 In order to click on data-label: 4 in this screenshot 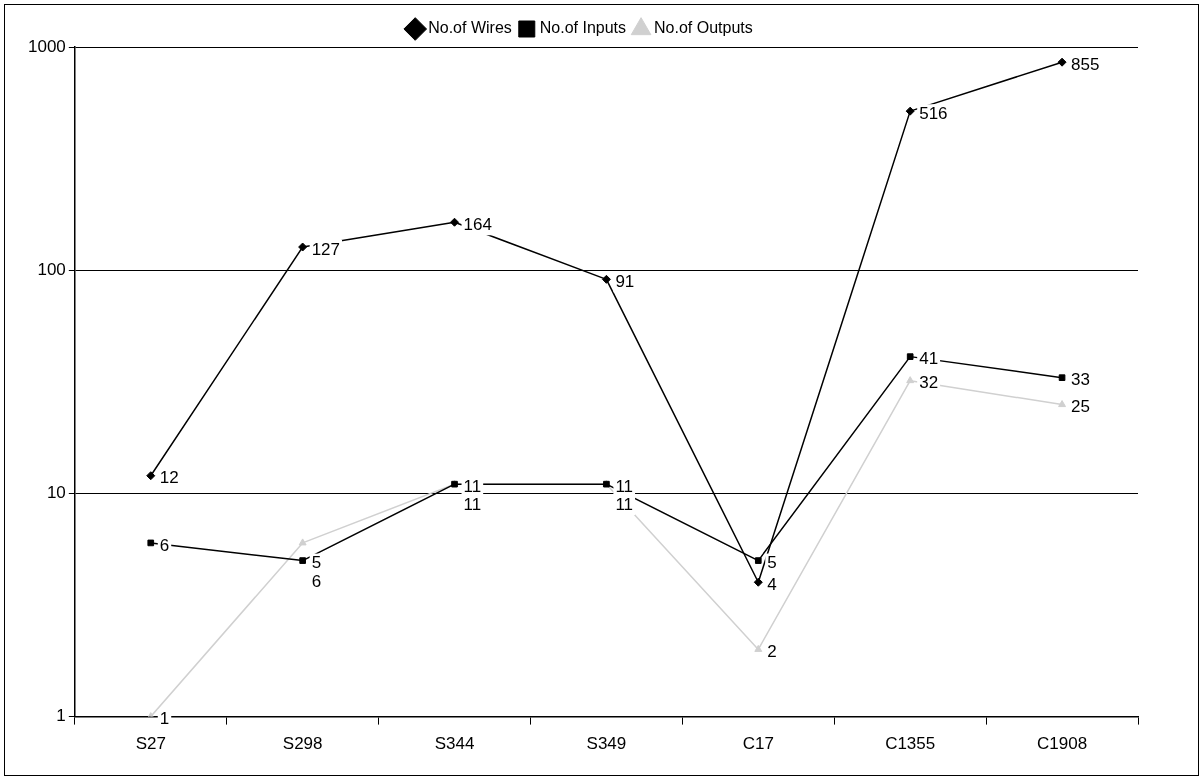, I will do `click(772, 584)`.